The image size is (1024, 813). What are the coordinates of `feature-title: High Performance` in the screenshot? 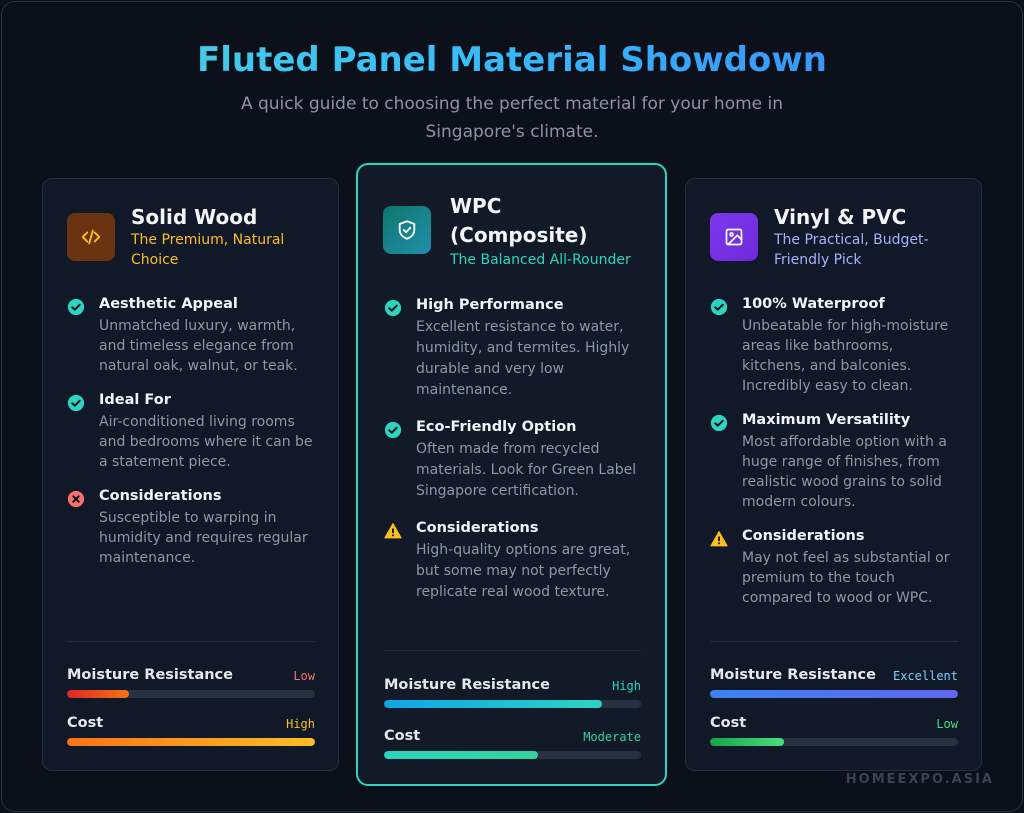 It's located at (490, 305).